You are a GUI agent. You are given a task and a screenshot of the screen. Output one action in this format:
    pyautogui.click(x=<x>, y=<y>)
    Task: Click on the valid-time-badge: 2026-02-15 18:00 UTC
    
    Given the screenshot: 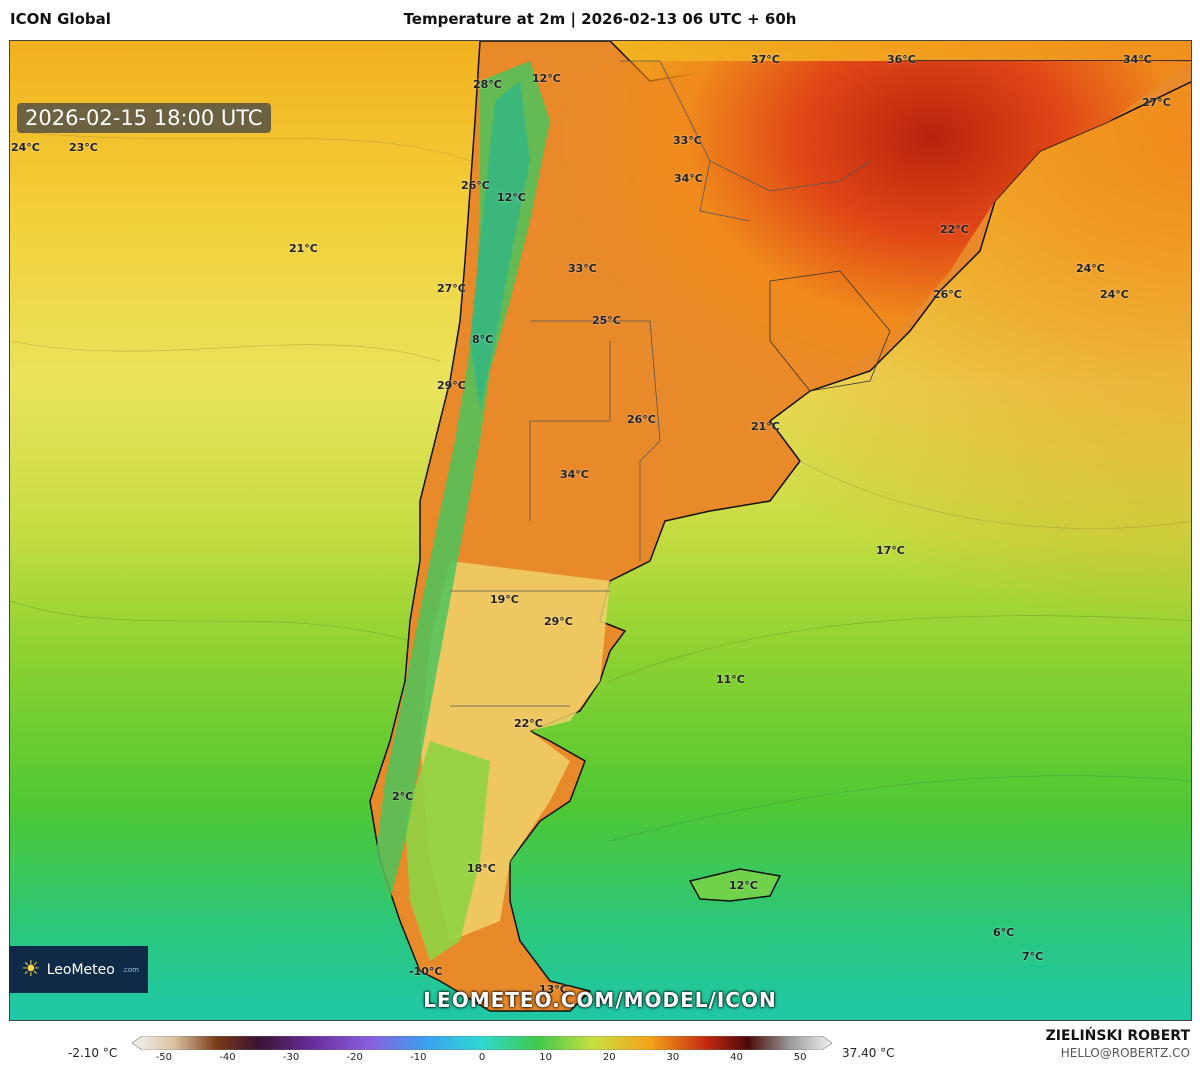 What is the action you would take?
    pyautogui.click(x=144, y=118)
    